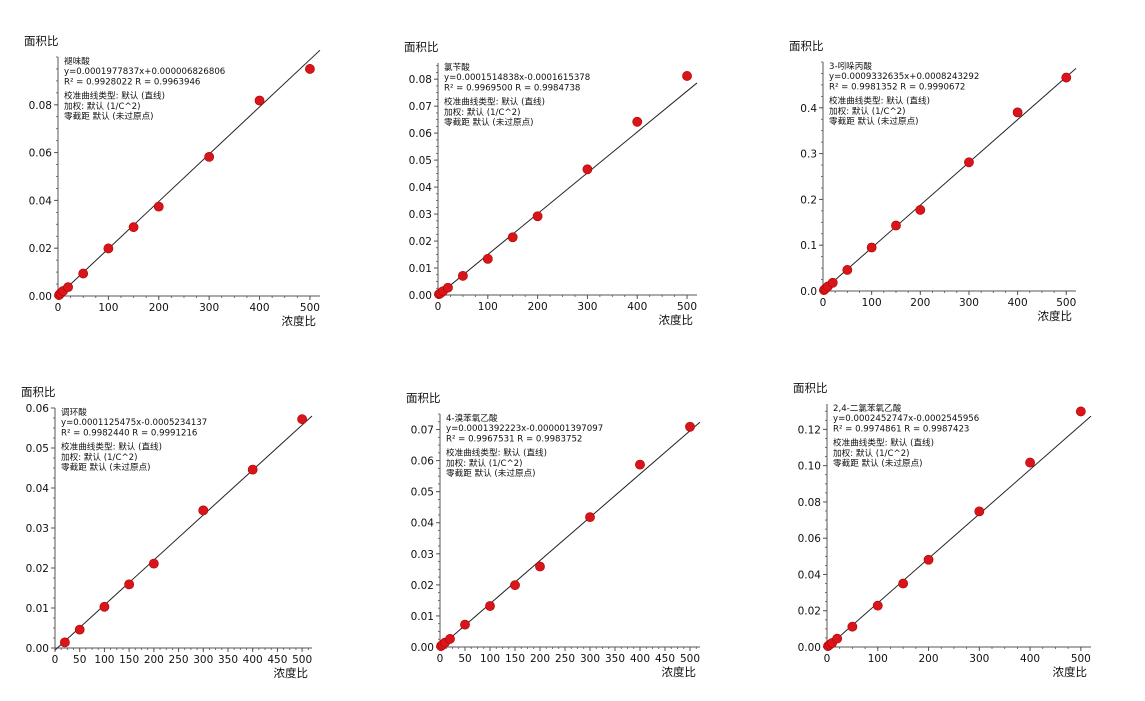 This screenshot has width=1145, height=701. I want to click on y-tick-label: 0.1, so click(808, 246).